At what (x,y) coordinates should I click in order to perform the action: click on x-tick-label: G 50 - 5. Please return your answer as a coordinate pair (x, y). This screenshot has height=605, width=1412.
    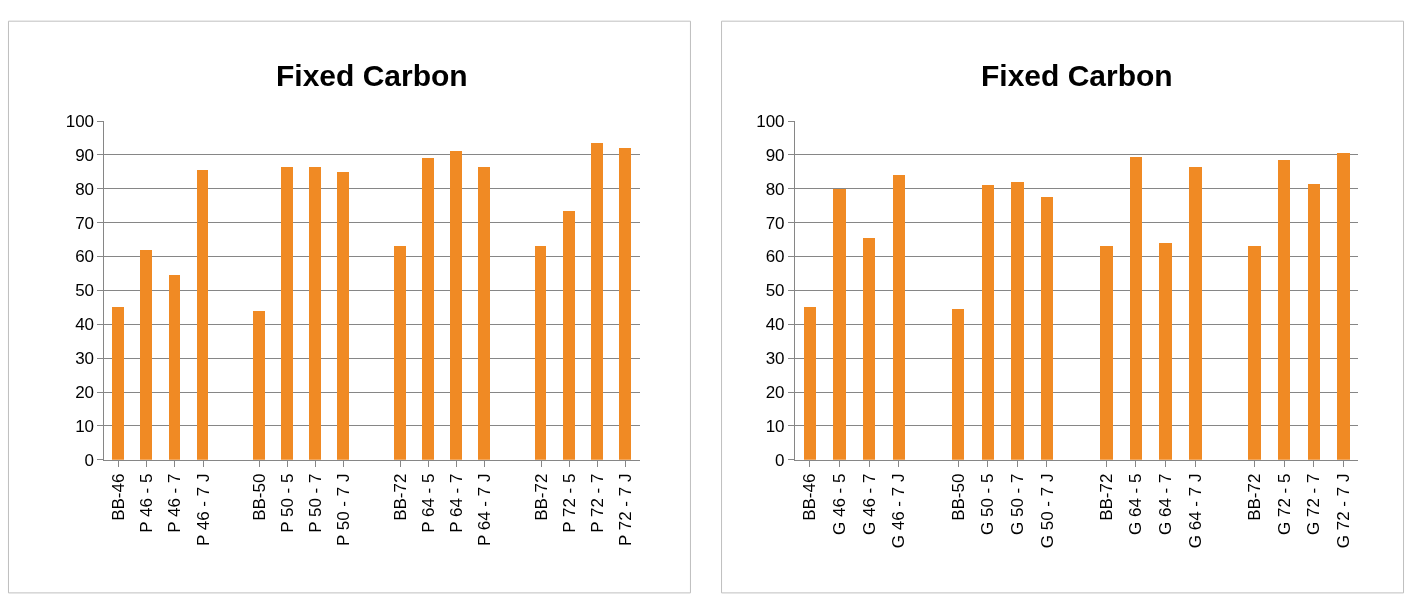
    Looking at the image, I should click on (988, 504).